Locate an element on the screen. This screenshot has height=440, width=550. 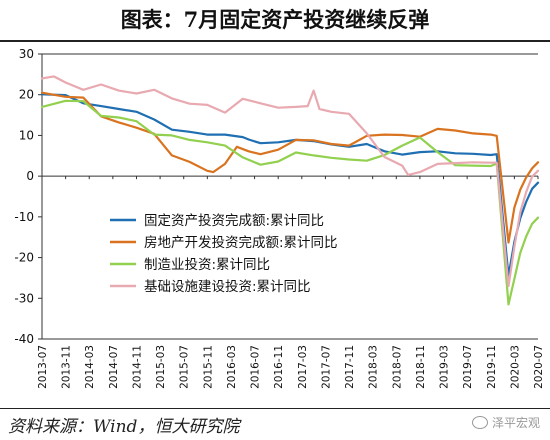
x-tick-label: 2013-11 is located at coordinates (67, 367).